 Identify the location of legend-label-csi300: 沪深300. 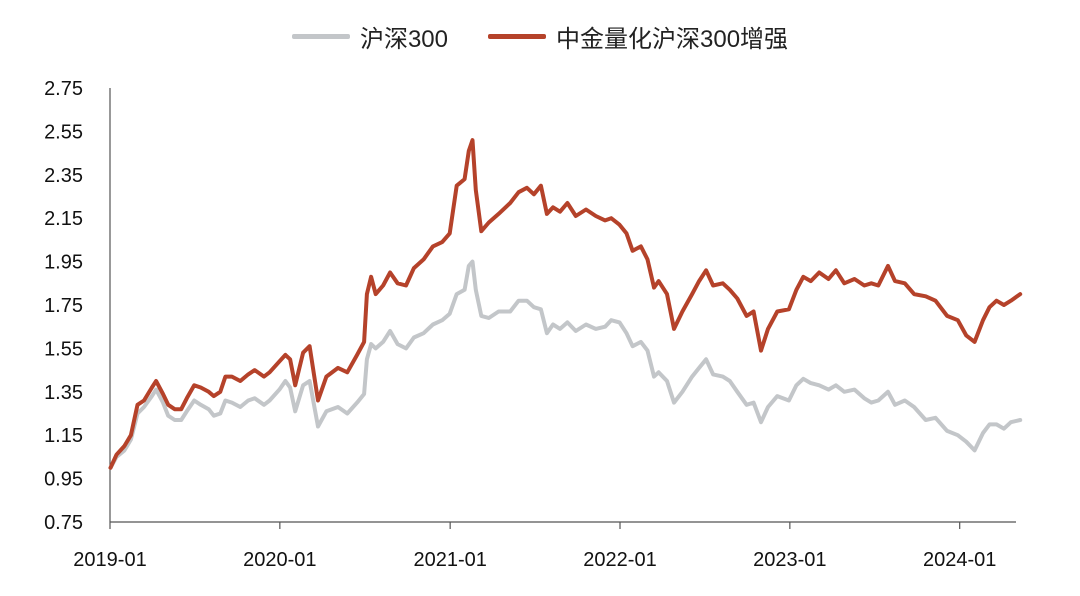
(403, 39).